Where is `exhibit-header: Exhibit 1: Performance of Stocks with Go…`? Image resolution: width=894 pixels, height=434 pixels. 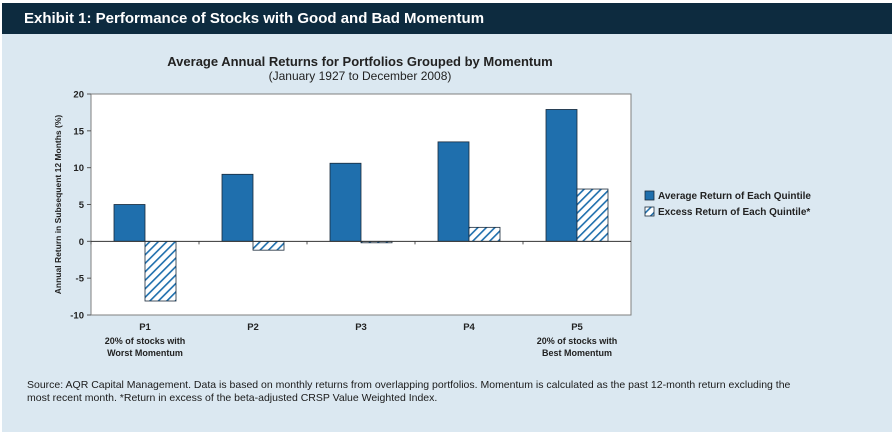
exhibit-header: Exhibit 1: Performance of Stocks with Go… is located at coordinates (447, 18).